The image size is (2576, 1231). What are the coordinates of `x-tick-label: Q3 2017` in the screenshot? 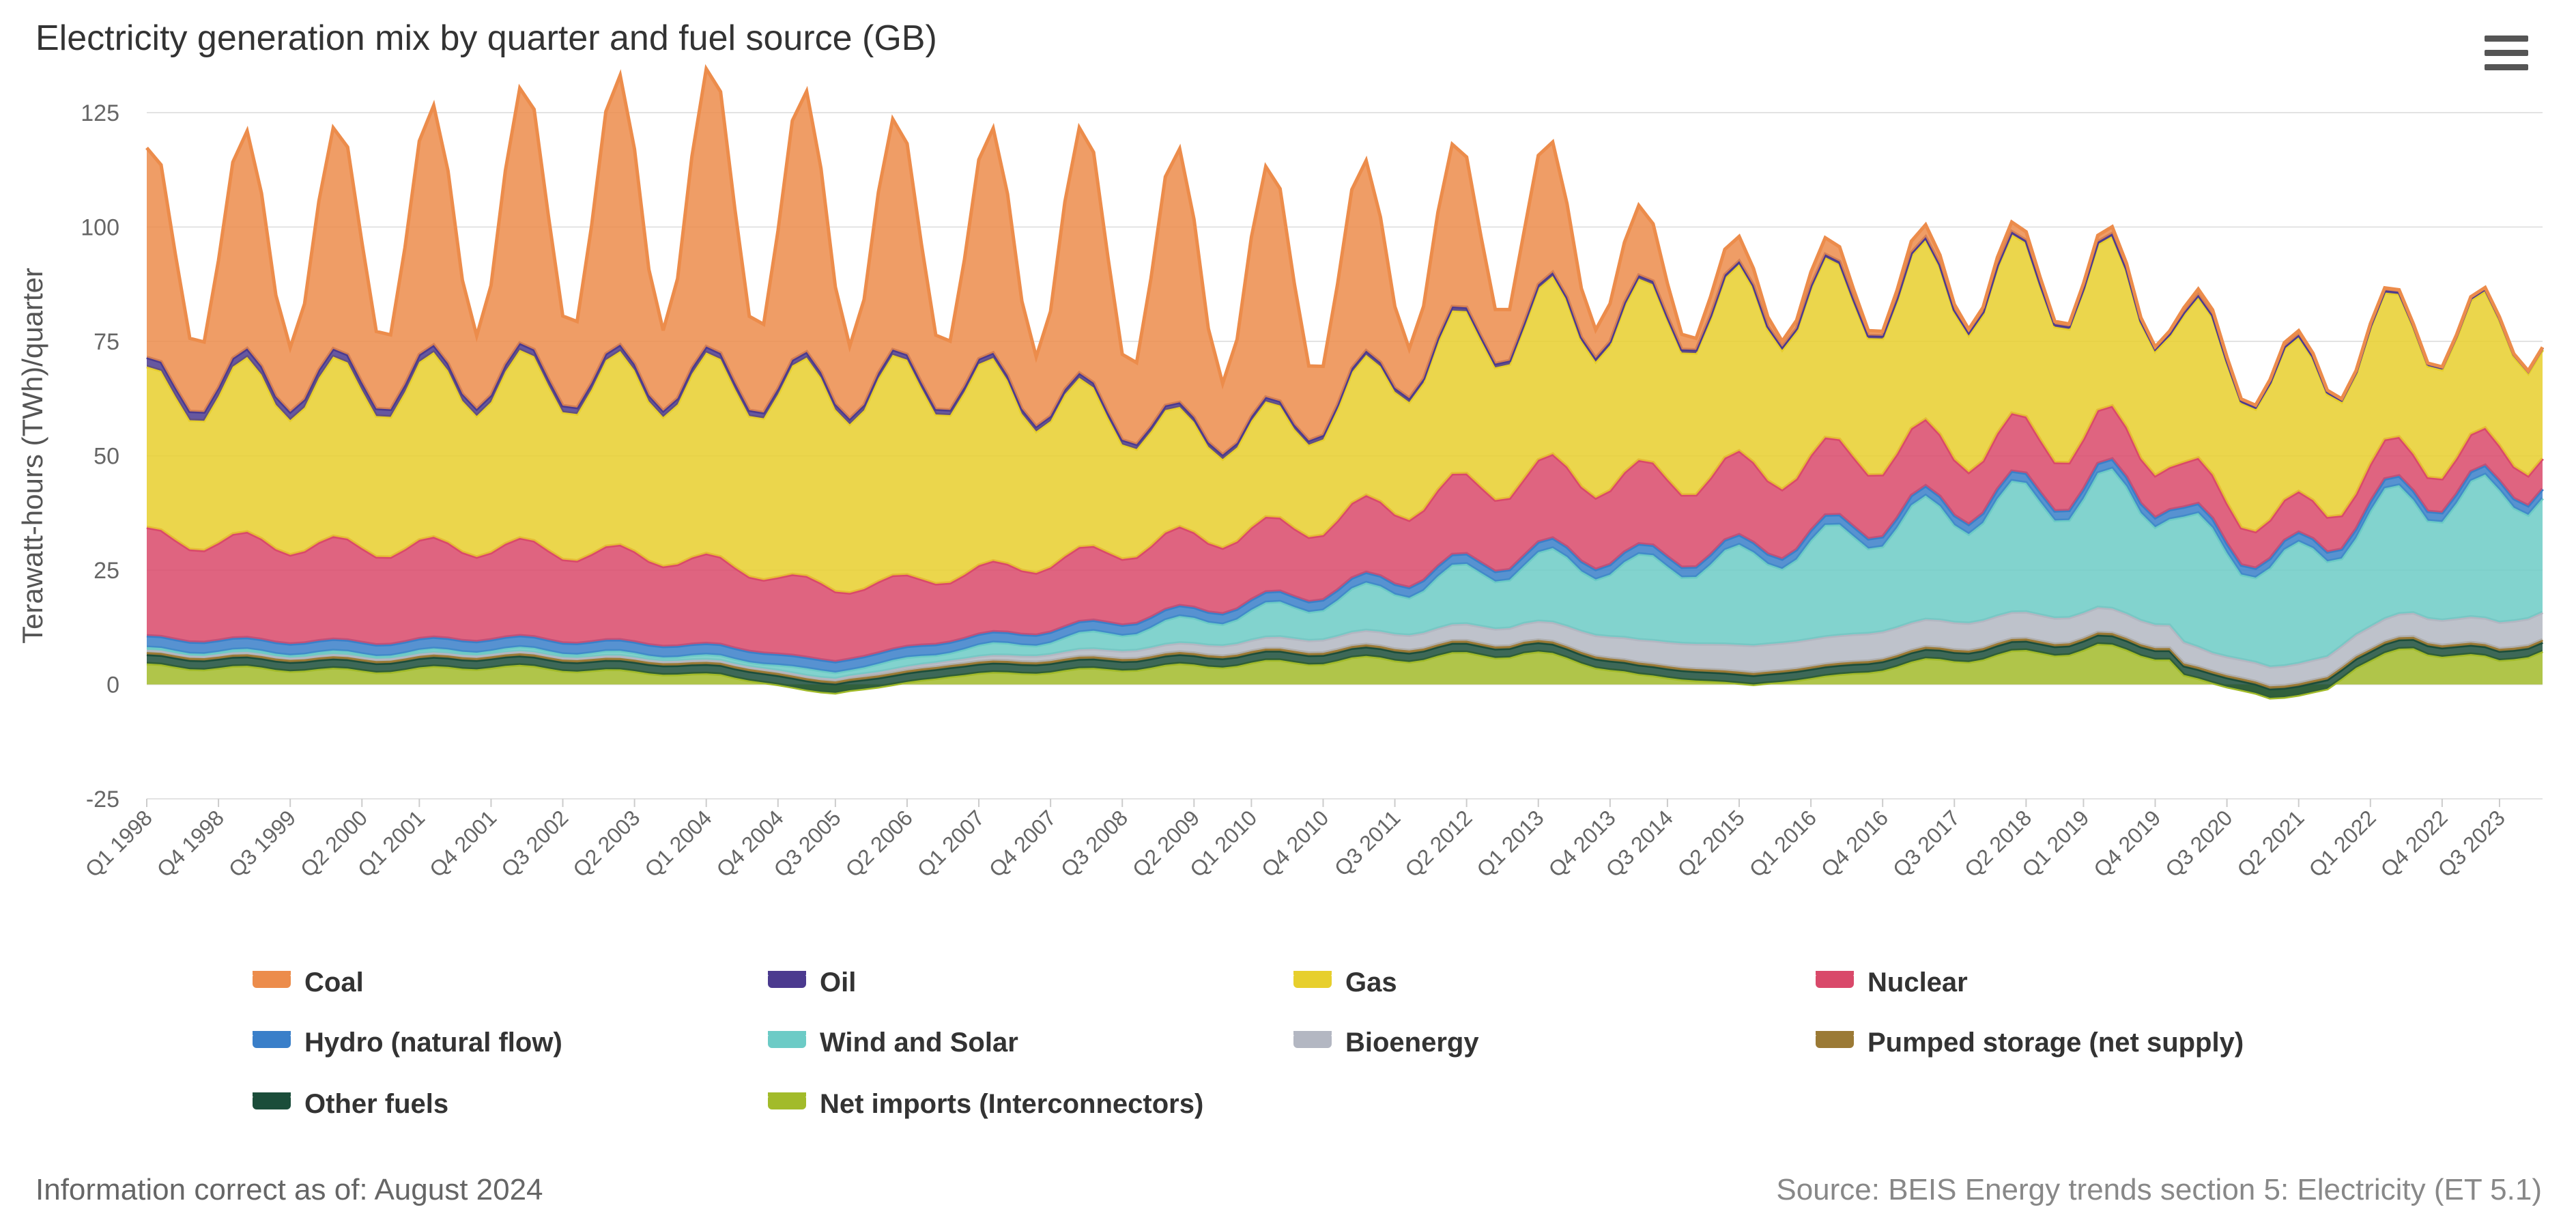 It's located at (1926, 843).